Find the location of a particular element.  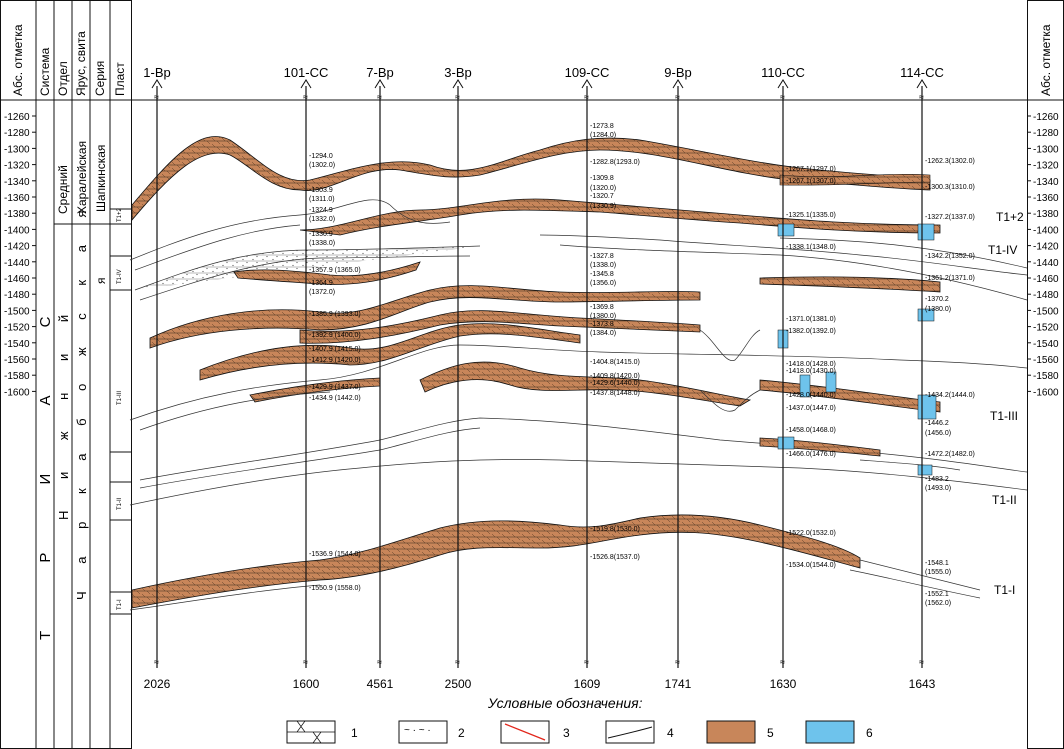

depth-annotation: -1437.0(1447.0) is located at coordinates (811, 408).